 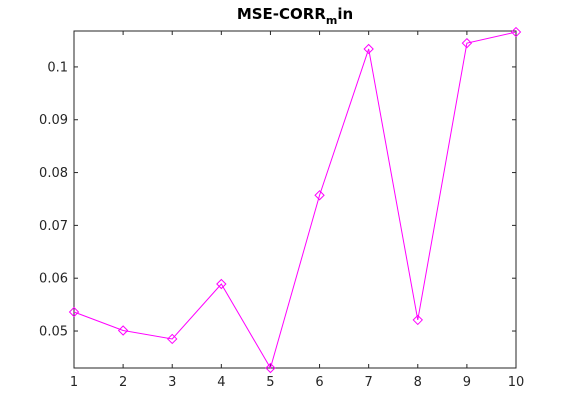 What do you see at coordinates (297, 382) in the screenshot?
I see `x-tick-labels: 1 2 3 4 5 6 7 8 9 10` at bounding box center [297, 382].